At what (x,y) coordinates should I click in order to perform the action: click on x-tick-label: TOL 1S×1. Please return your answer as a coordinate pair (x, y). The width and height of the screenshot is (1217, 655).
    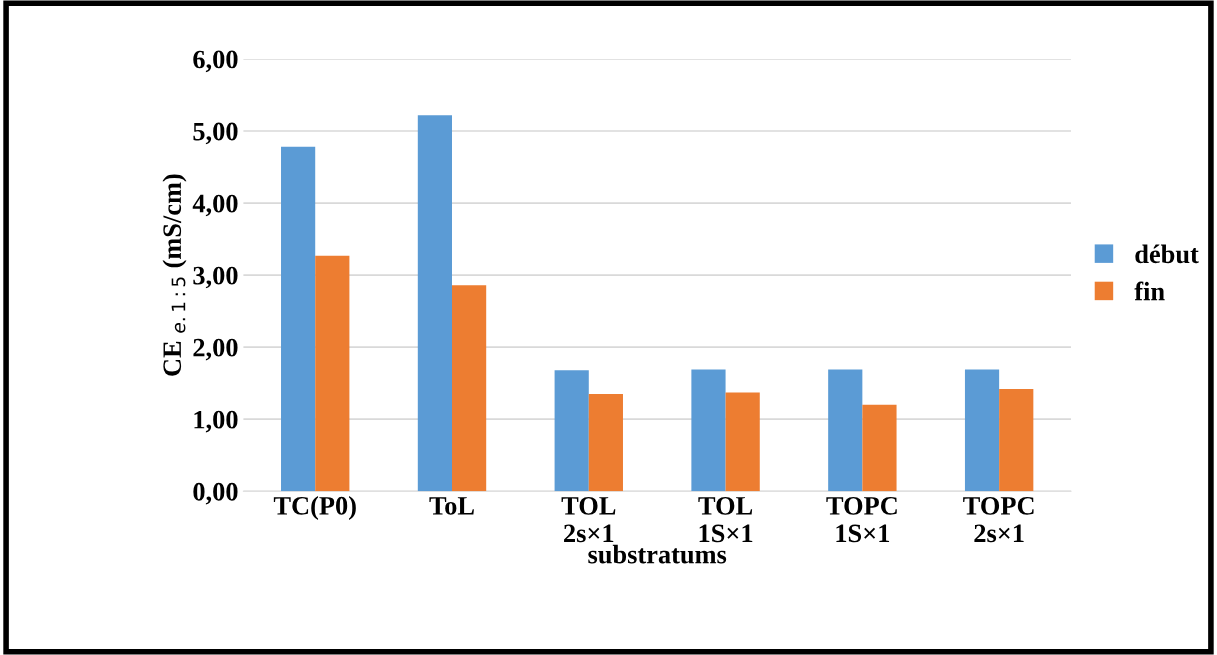
    Looking at the image, I should click on (725, 519).